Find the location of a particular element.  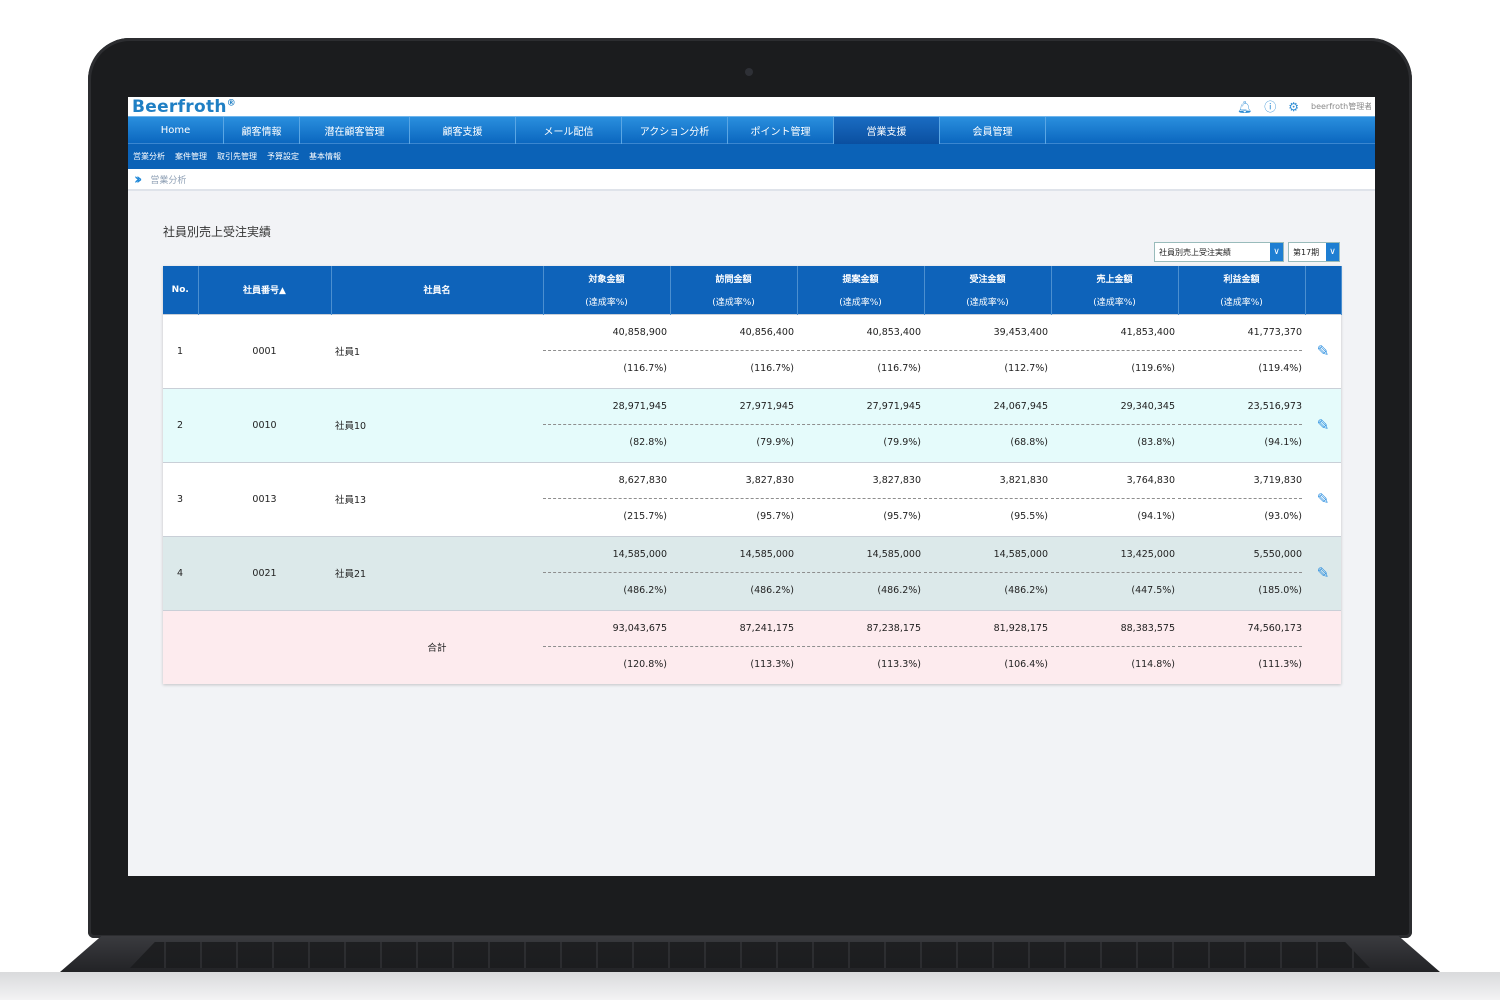

col-edit is located at coordinates (1323, 290).